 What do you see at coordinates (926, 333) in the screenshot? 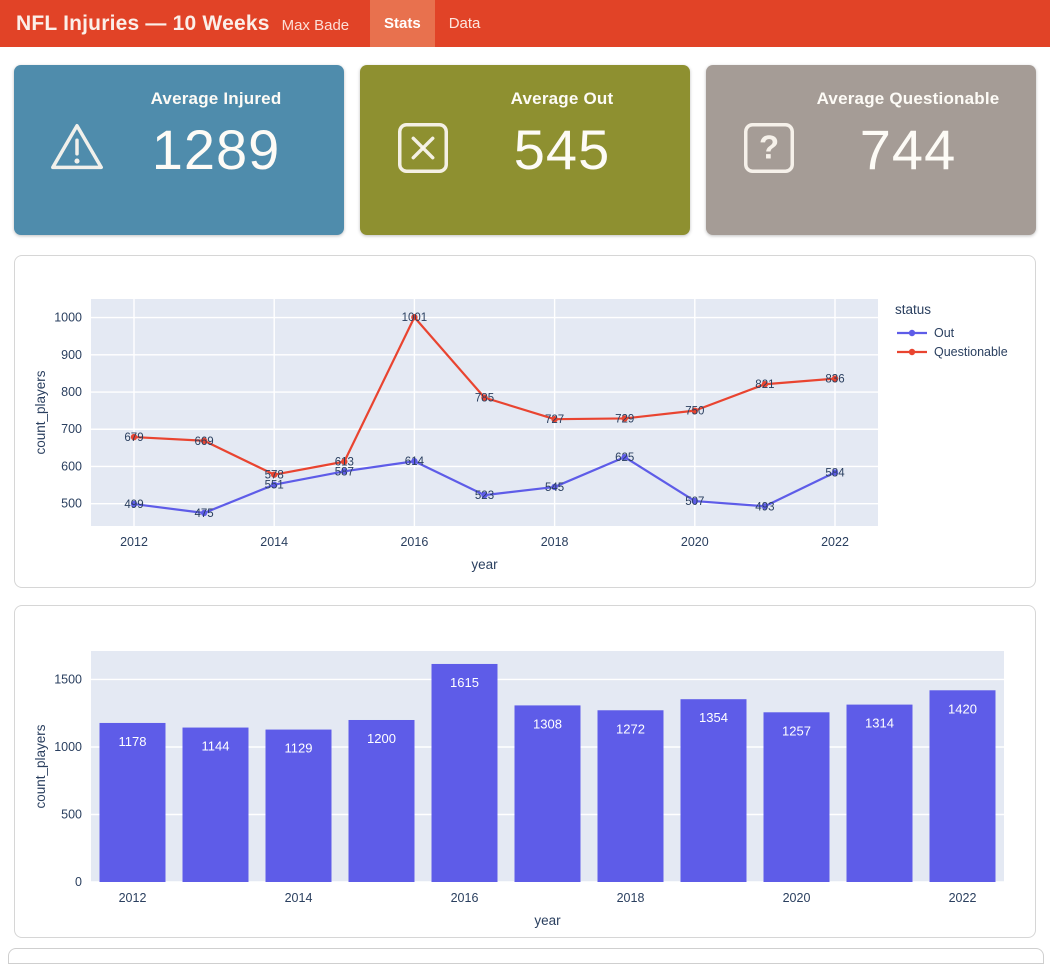
I see `legend-item-out: Out` at bounding box center [926, 333].